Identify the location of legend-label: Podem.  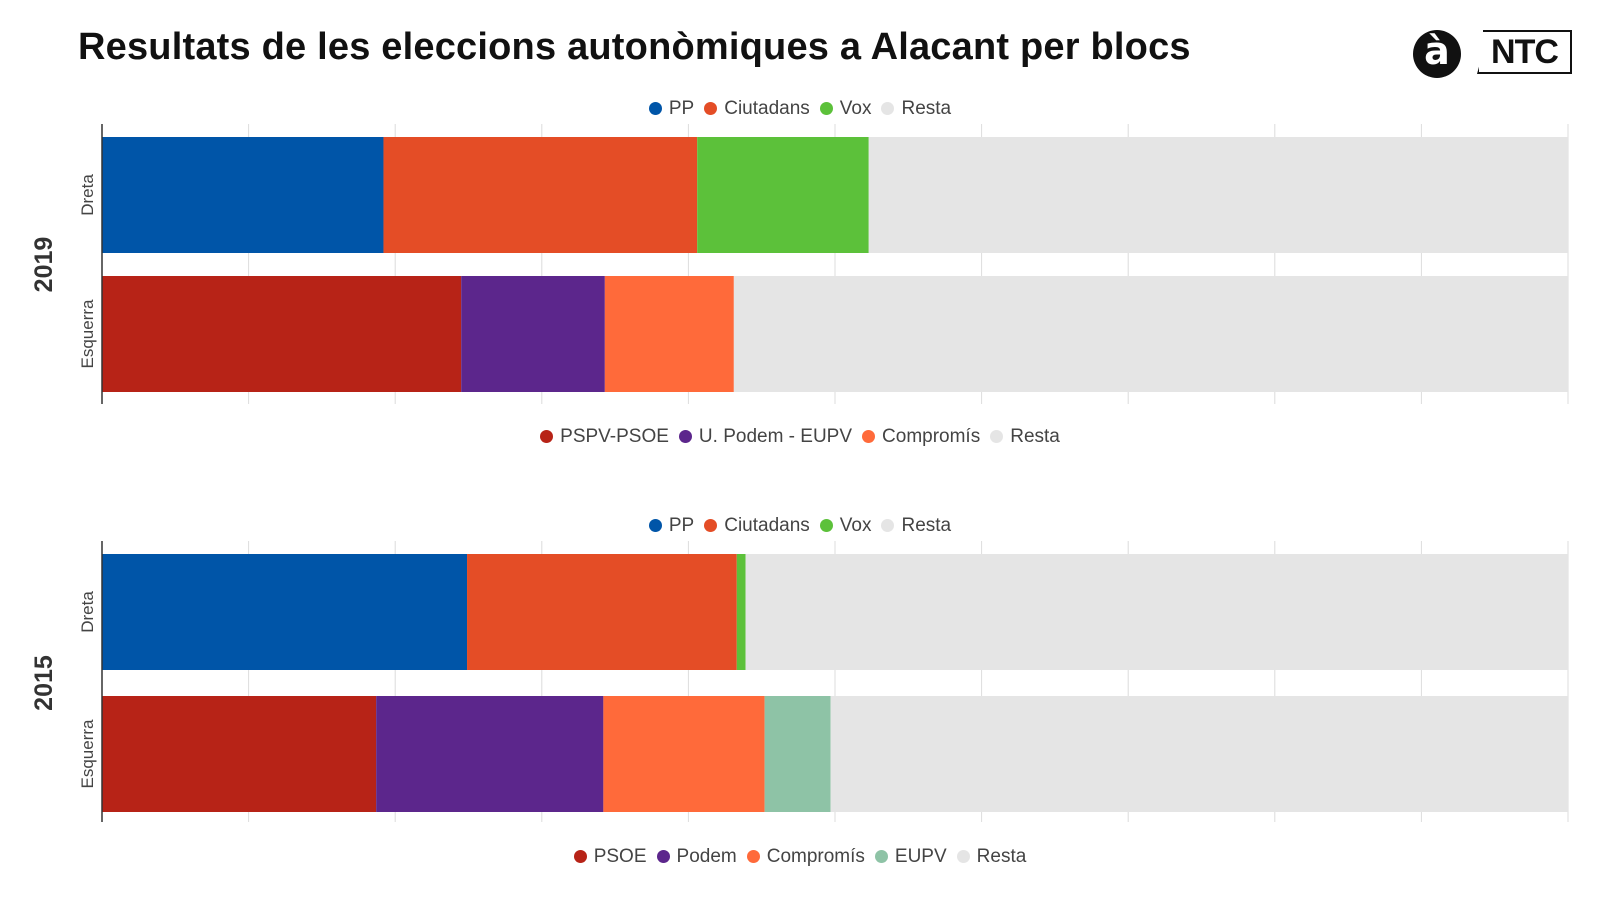
(706, 856).